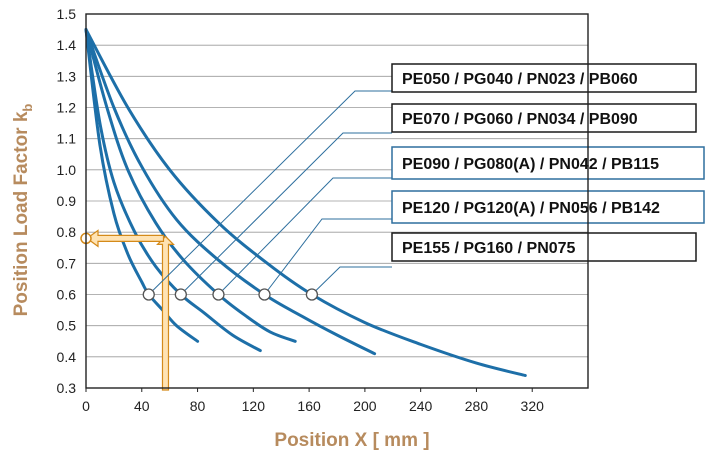 Image resolution: width=712 pixels, height=458 pixels. What do you see at coordinates (67, 139) in the screenshot?
I see `y-tick-label: 1.1` at bounding box center [67, 139].